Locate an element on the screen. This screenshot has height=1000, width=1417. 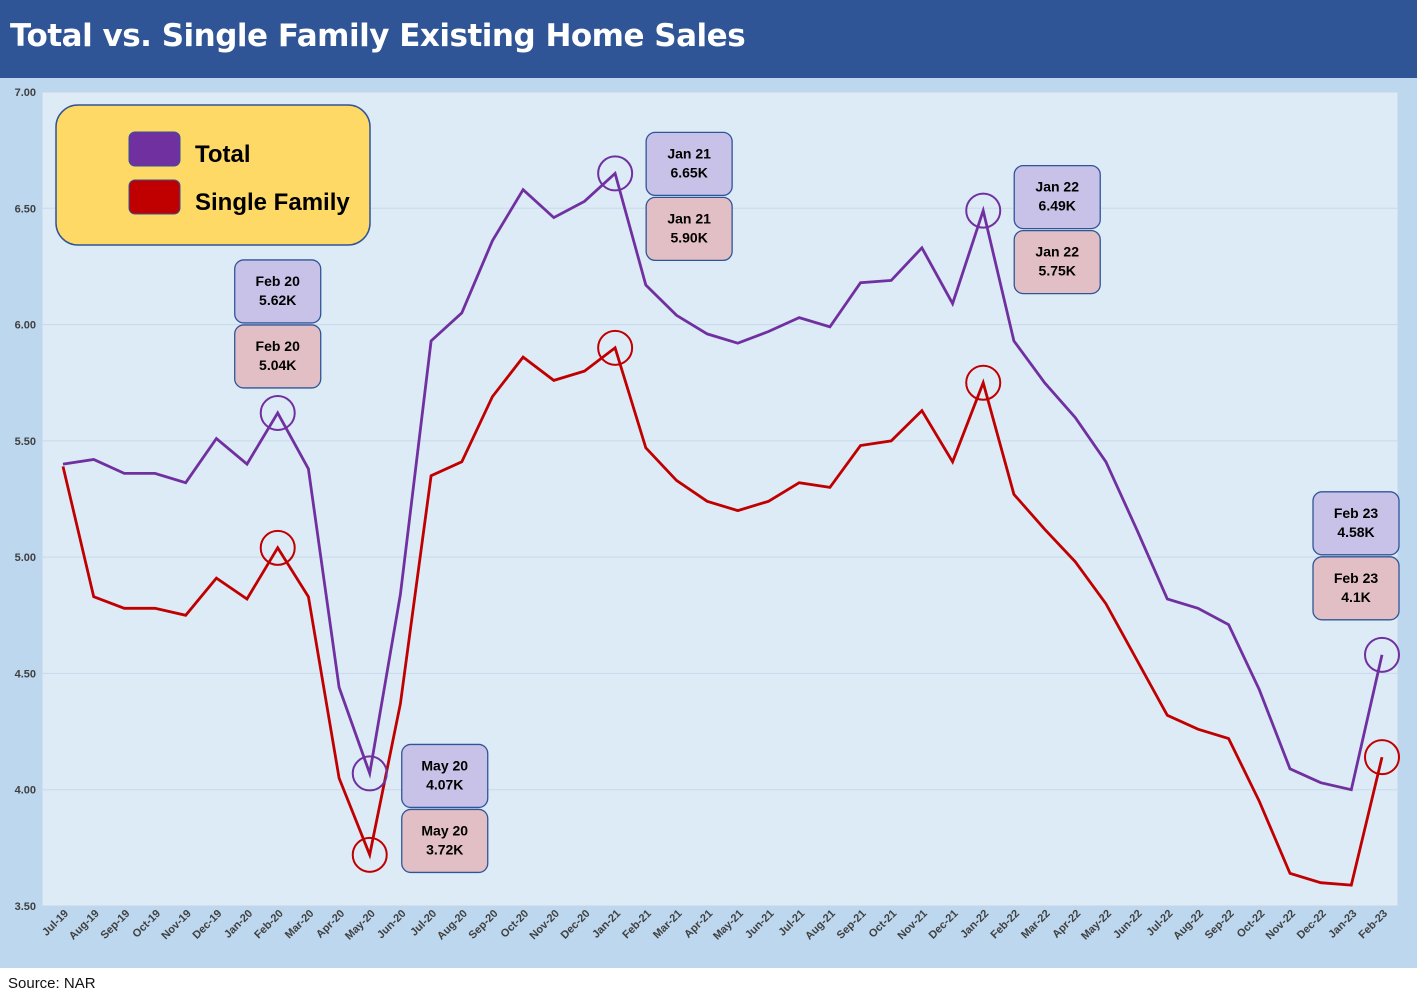
callout-single-family-value: 3.72K is located at coordinates (444, 849).